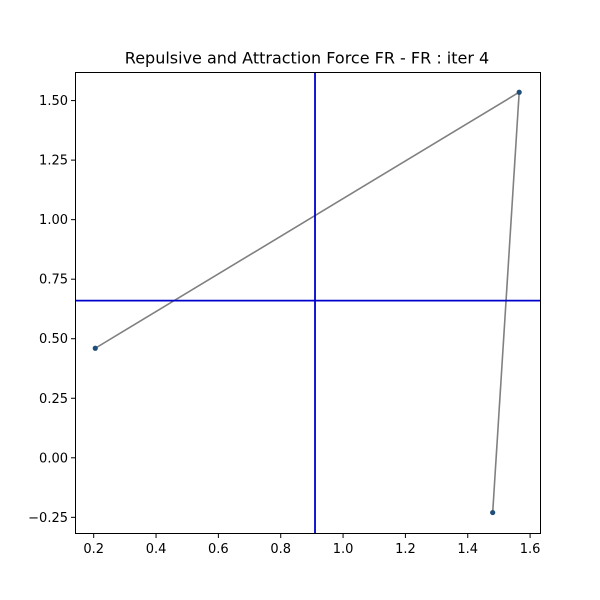 The height and width of the screenshot is (600, 600). I want to click on x-tick-label: 1.2, so click(405, 549).